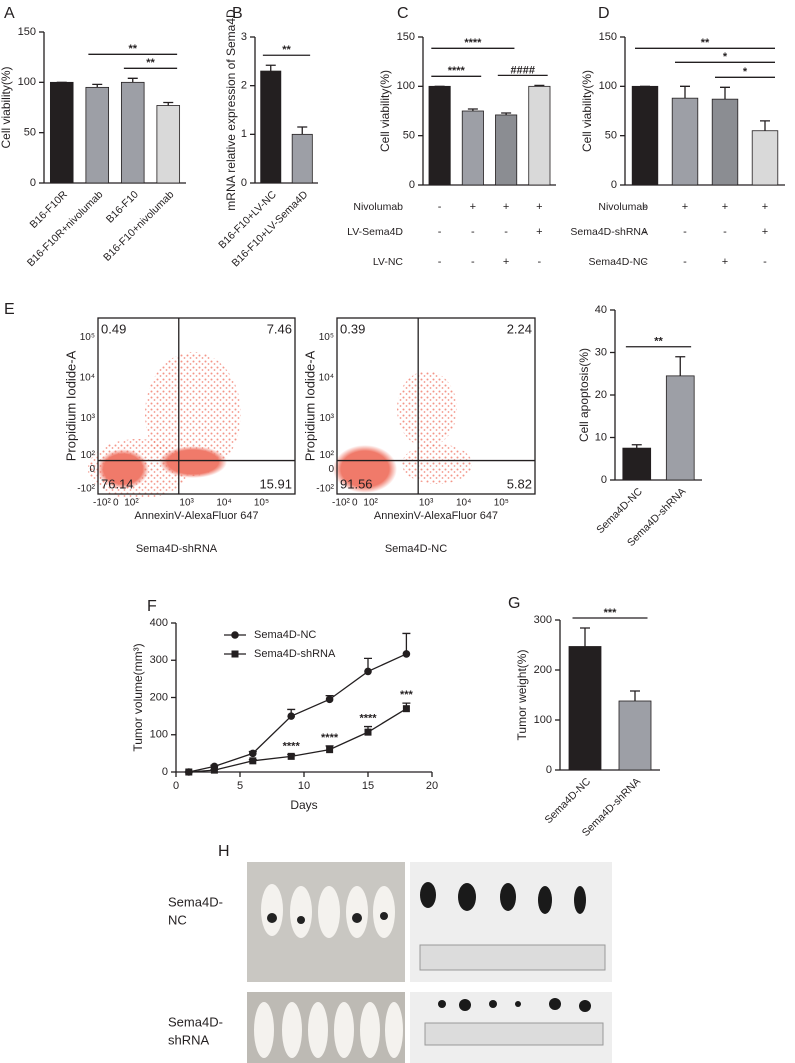 The height and width of the screenshot is (1063, 795). I want to click on y-tick-label: 100, so click(159, 735).